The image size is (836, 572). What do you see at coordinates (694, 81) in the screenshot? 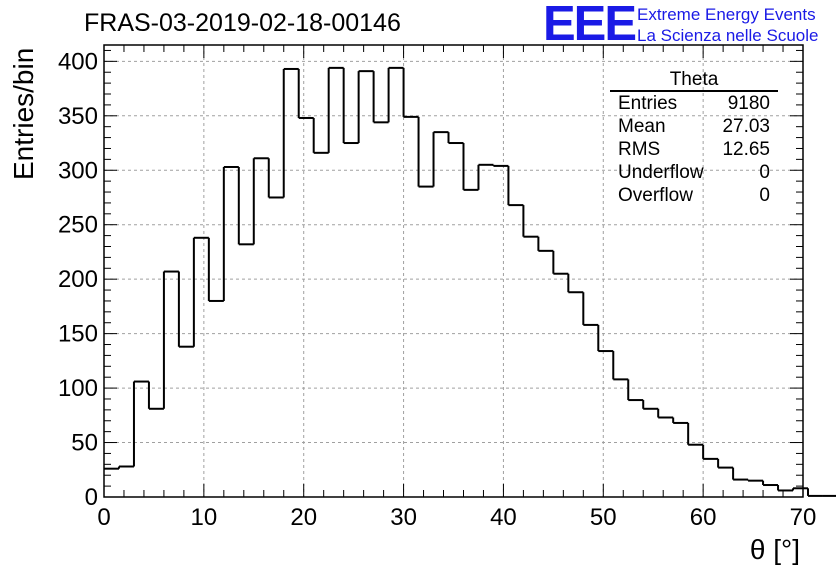
I see `stats-histogram-name: Theta` at bounding box center [694, 81].